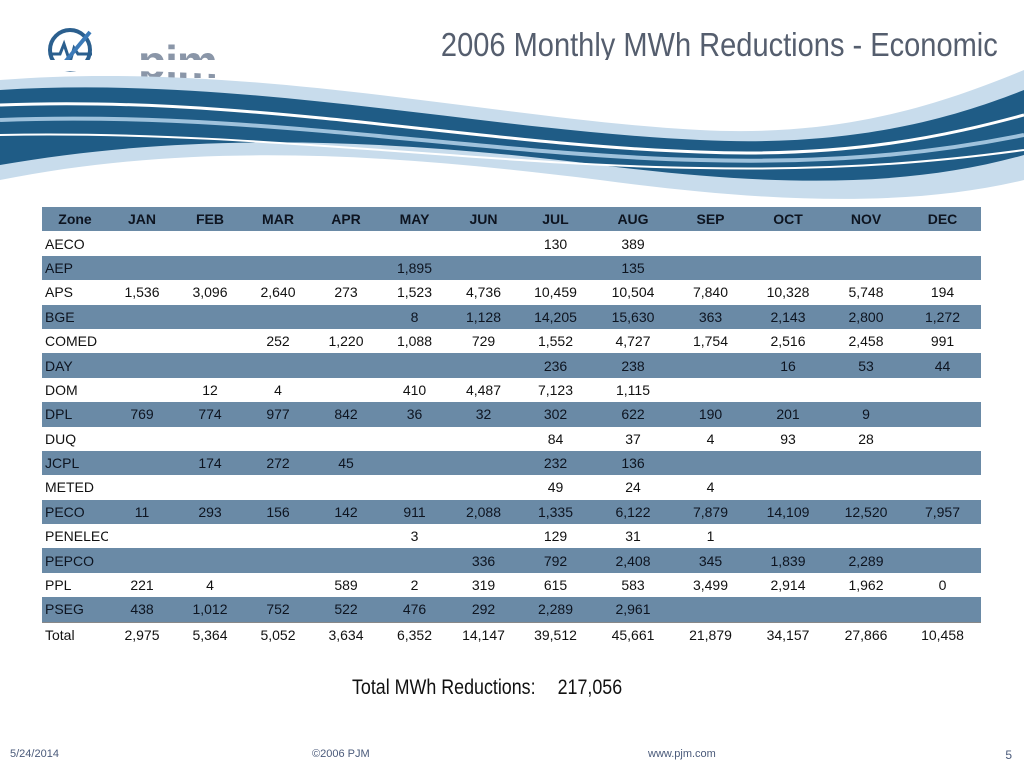 The image size is (1024, 768). I want to click on zone-cell: DPL, so click(75, 414).